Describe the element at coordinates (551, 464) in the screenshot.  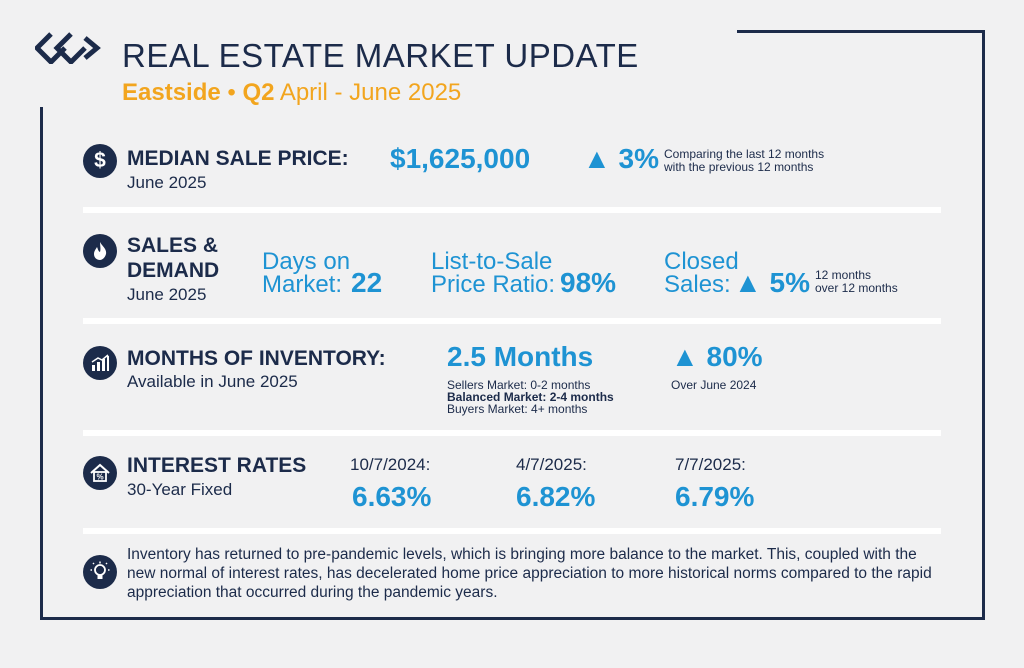
I see `rate-date: 4/7/2025:` at that location.